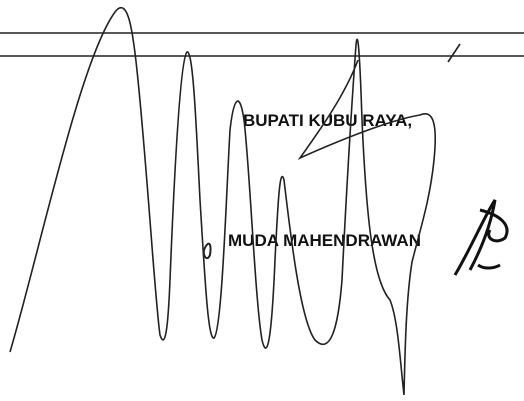 The image size is (524, 401). Describe the element at coordinates (324, 240) in the screenshot. I see `signatory-name: MUDA MAHENDRAWAN` at that location.